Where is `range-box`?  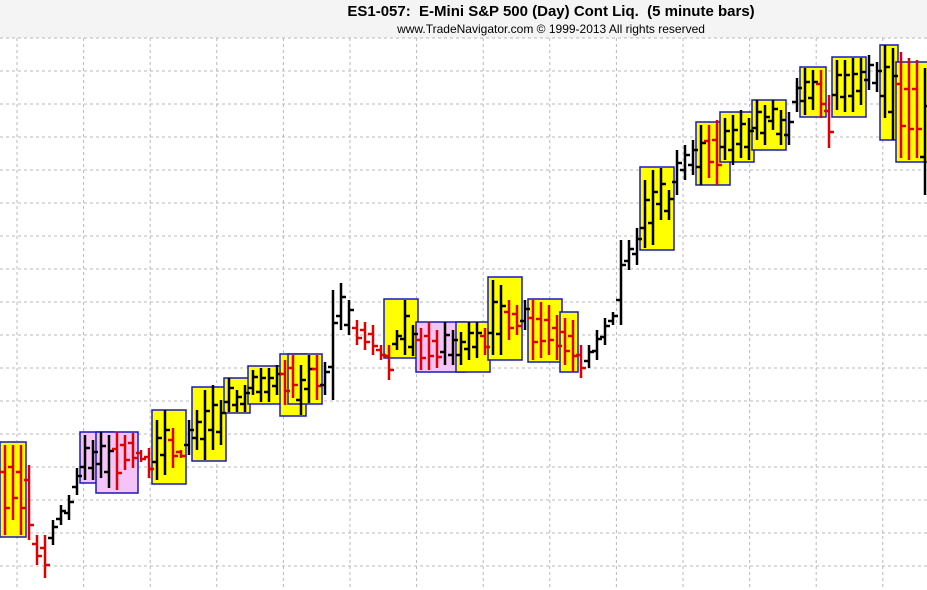 range-box is located at coordinates (569, 342).